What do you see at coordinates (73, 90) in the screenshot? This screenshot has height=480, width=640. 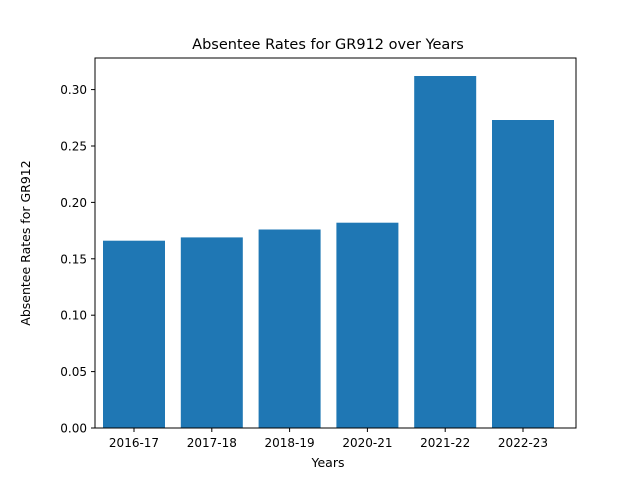 I see `y-tick-label: 0.30` at bounding box center [73, 90].